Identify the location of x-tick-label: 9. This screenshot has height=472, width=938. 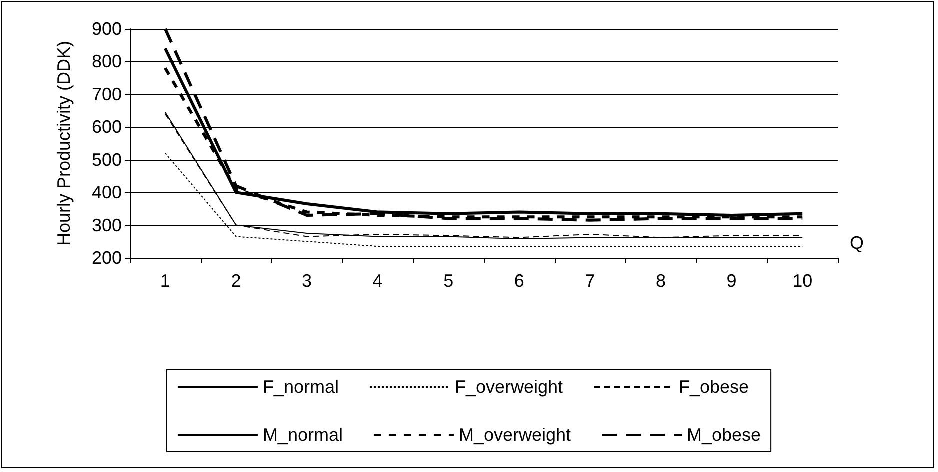
(731, 281).